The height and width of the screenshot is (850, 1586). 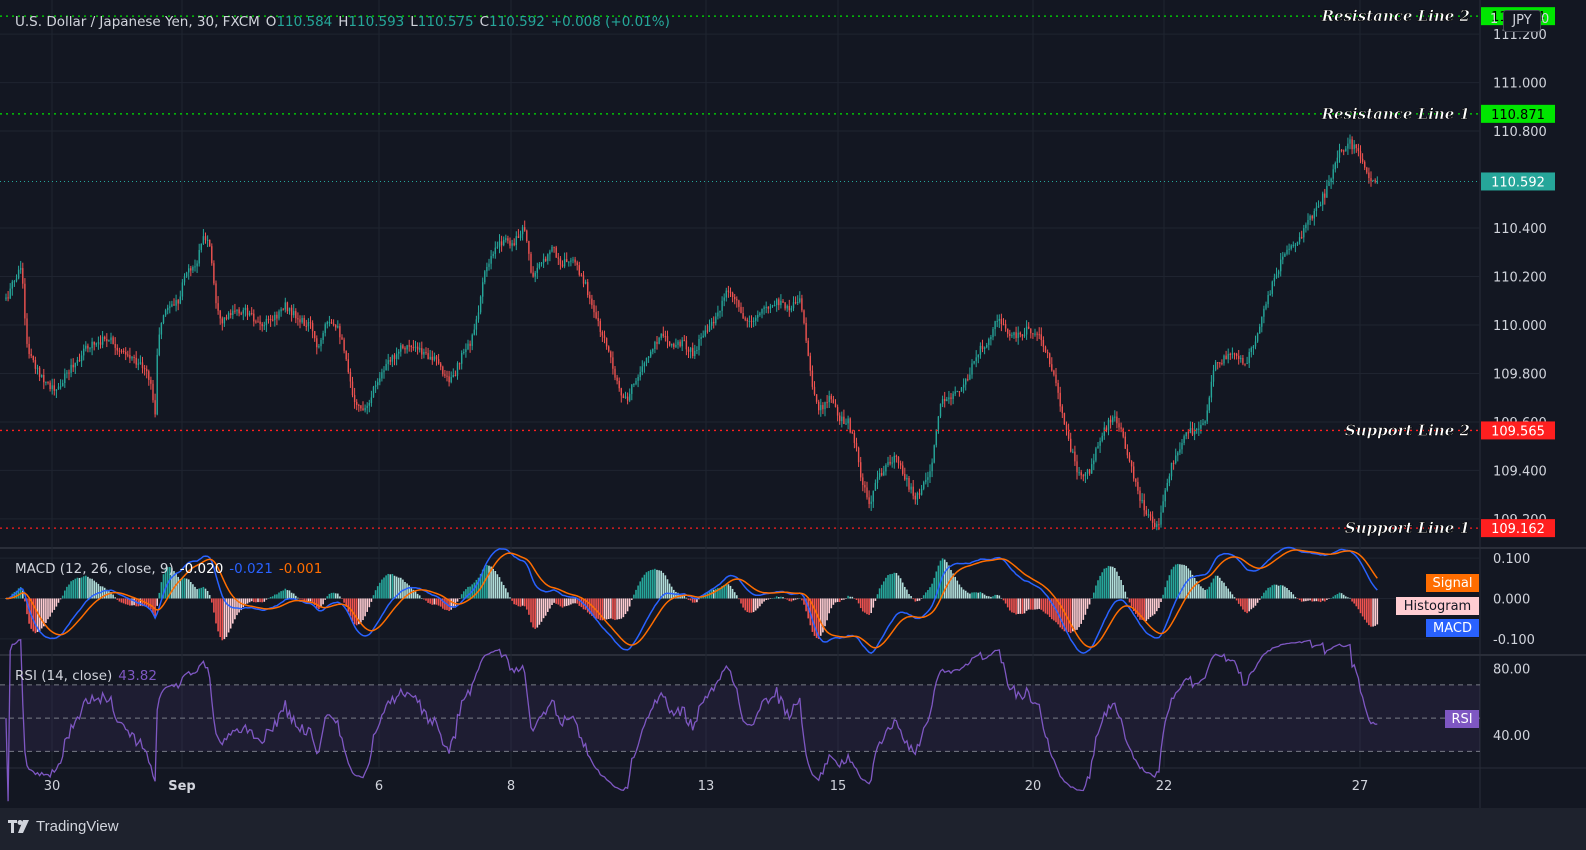 I want to click on tradingview-logo: TradingView, so click(x=63, y=826).